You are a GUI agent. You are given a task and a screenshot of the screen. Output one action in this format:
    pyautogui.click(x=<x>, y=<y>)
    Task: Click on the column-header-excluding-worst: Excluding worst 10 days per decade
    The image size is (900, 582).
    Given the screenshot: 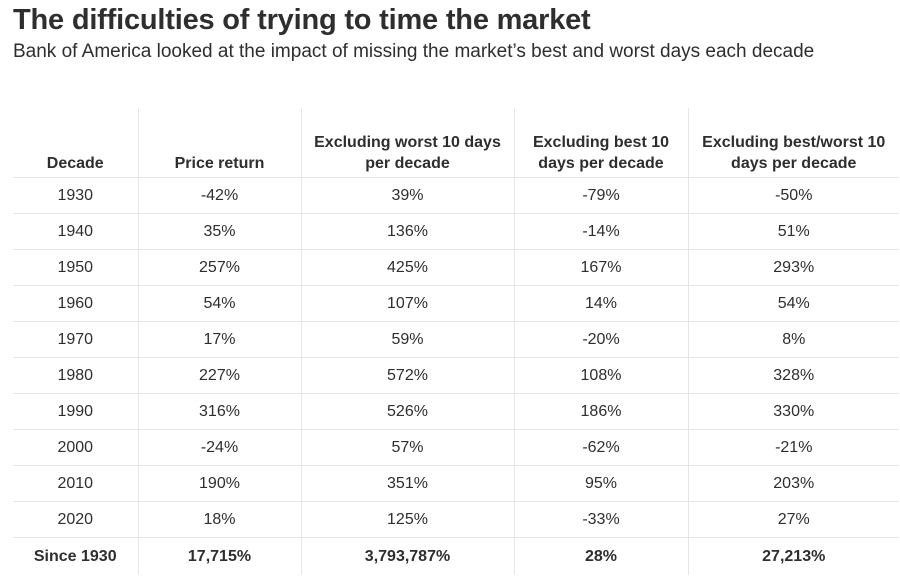 What is the action you would take?
    pyautogui.click(x=407, y=143)
    